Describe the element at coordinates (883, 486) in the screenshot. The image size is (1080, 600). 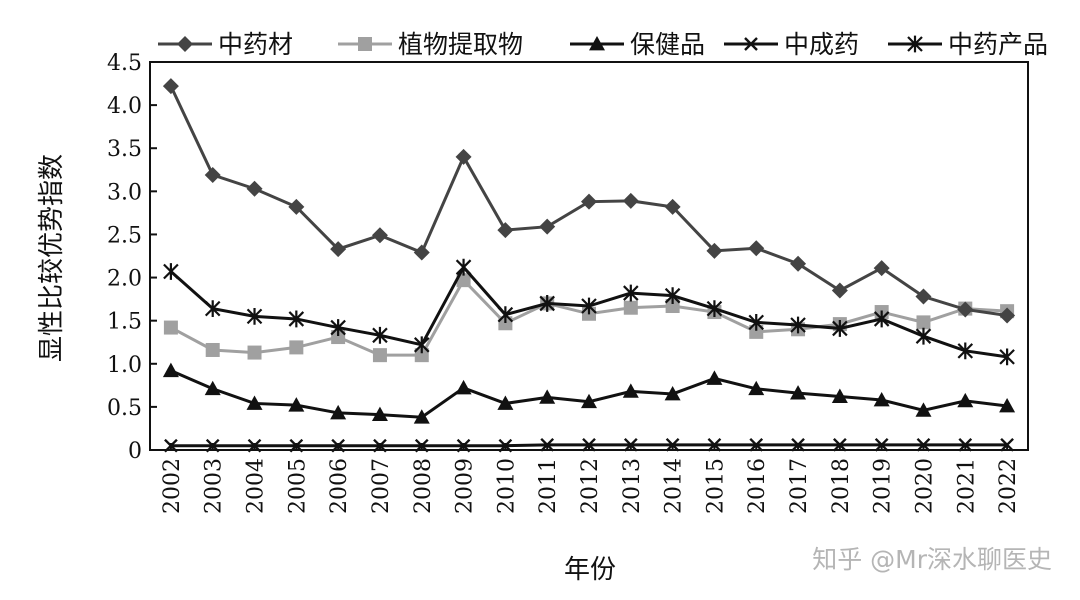
I see `x-tick-label: 2019` at that location.